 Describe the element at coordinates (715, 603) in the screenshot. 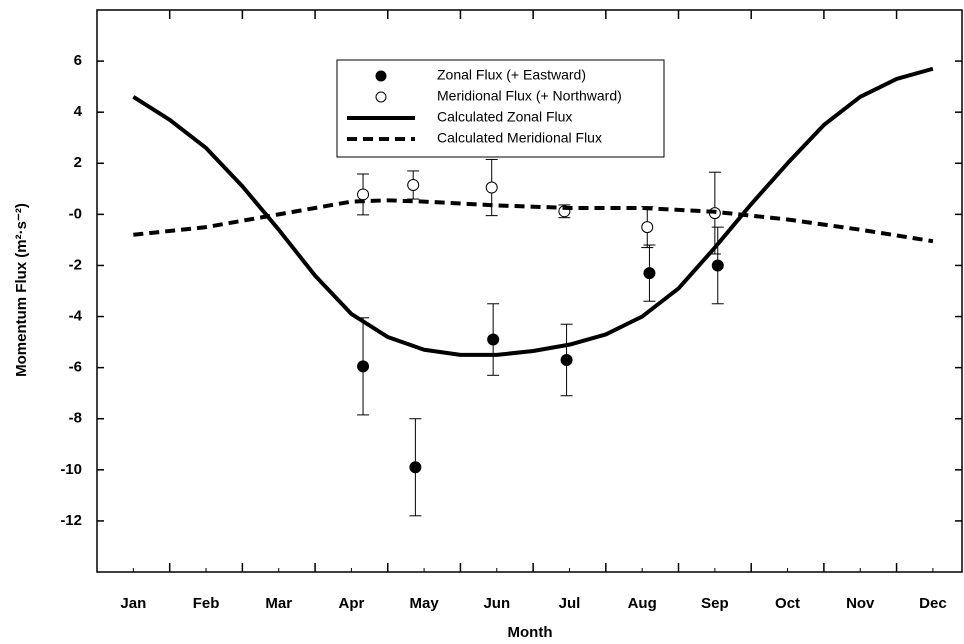

I see `x-tick-label: Sep` at that location.